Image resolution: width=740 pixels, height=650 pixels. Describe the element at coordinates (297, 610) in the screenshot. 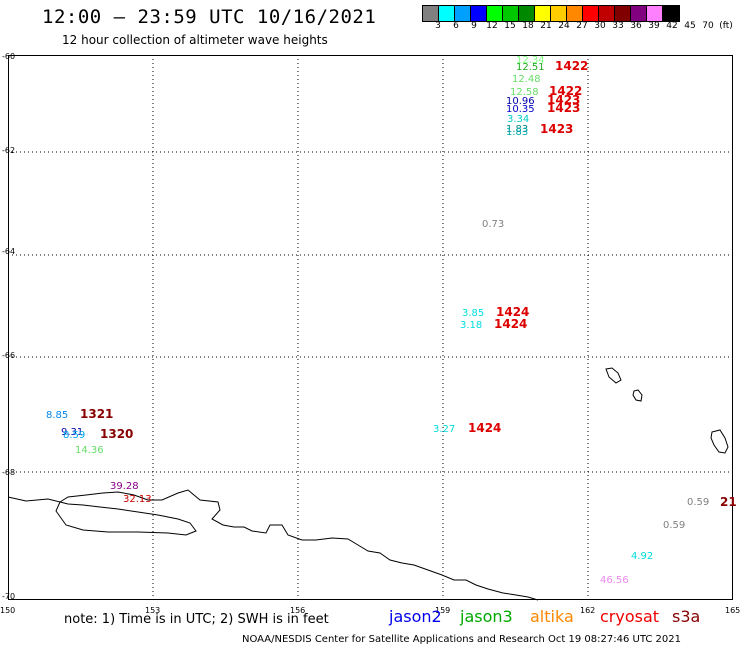

I see `longitude-label: 156` at that location.